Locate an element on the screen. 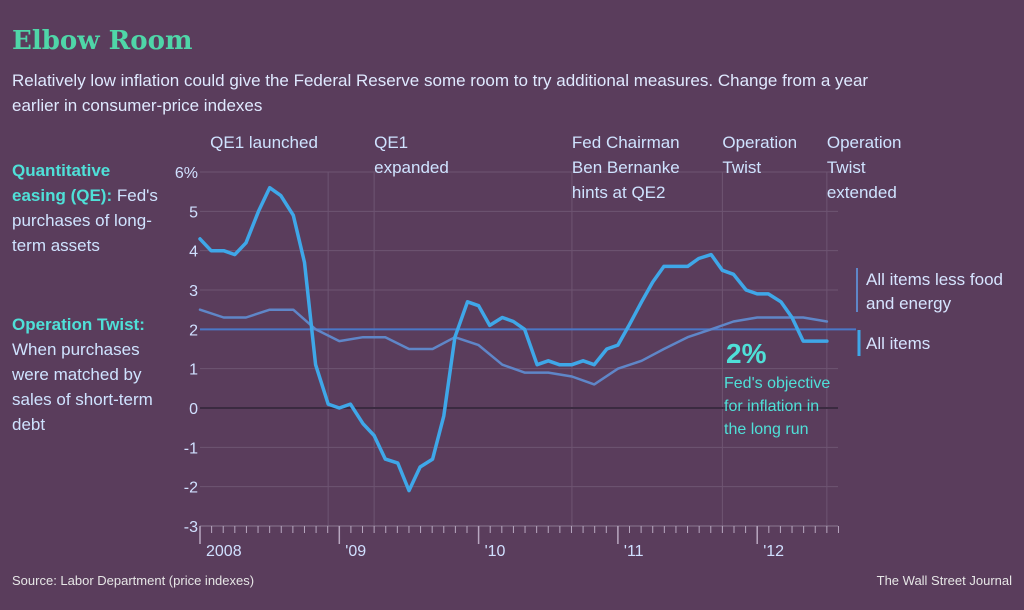 This screenshot has height=610, width=1024. event-label: Operation Twist is located at coordinates (760, 155).